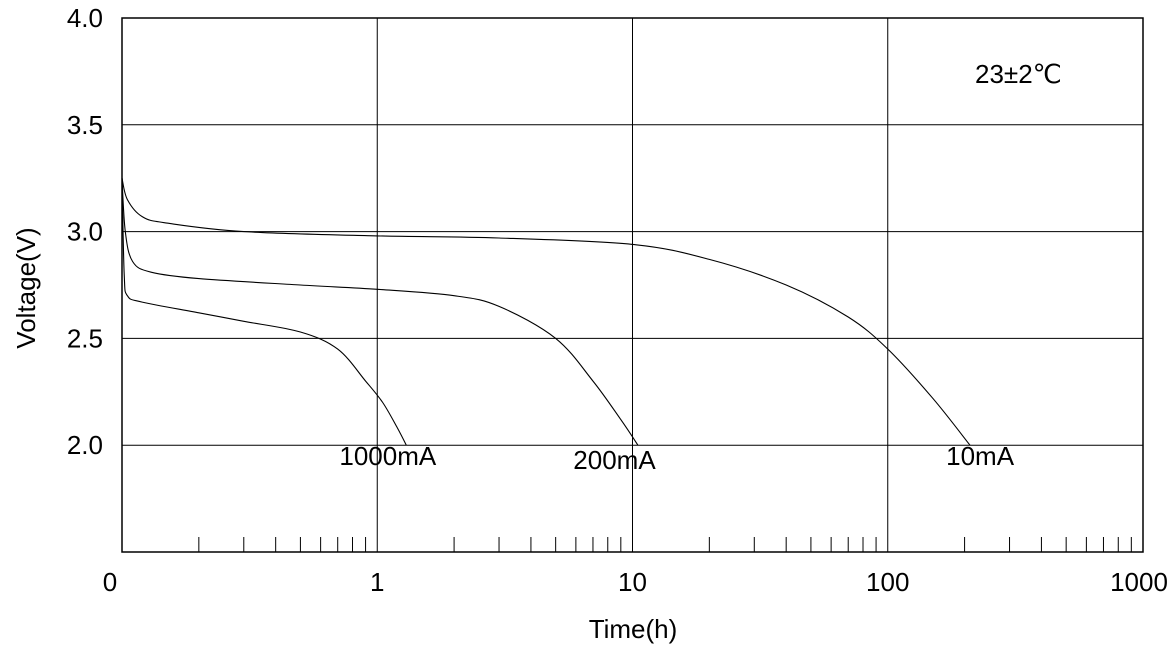 The width and height of the screenshot is (1174, 646). Describe the element at coordinates (110, 582) in the screenshot. I see `x-tick-label: 0` at that location.